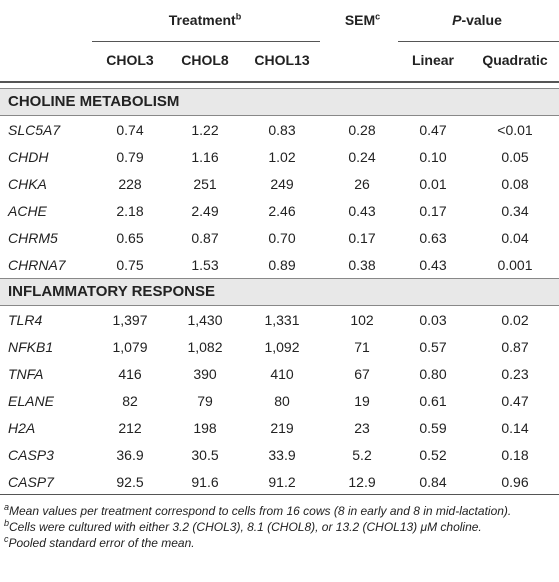 The image size is (559, 582). I want to click on cell: 0.14, so click(515, 428).